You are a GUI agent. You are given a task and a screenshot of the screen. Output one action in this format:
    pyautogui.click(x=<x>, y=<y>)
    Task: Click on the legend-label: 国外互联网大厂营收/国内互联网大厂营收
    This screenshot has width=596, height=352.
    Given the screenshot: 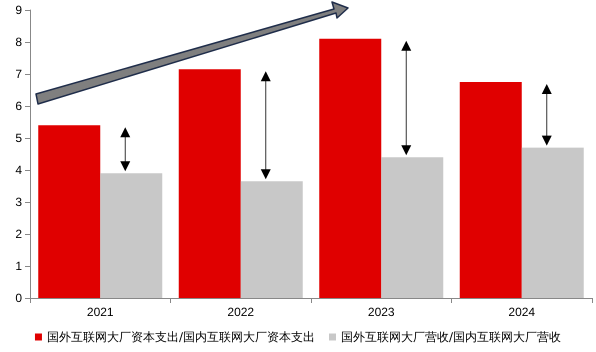 What is the action you would take?
    pyautogui.click(x=451, y=337)
    